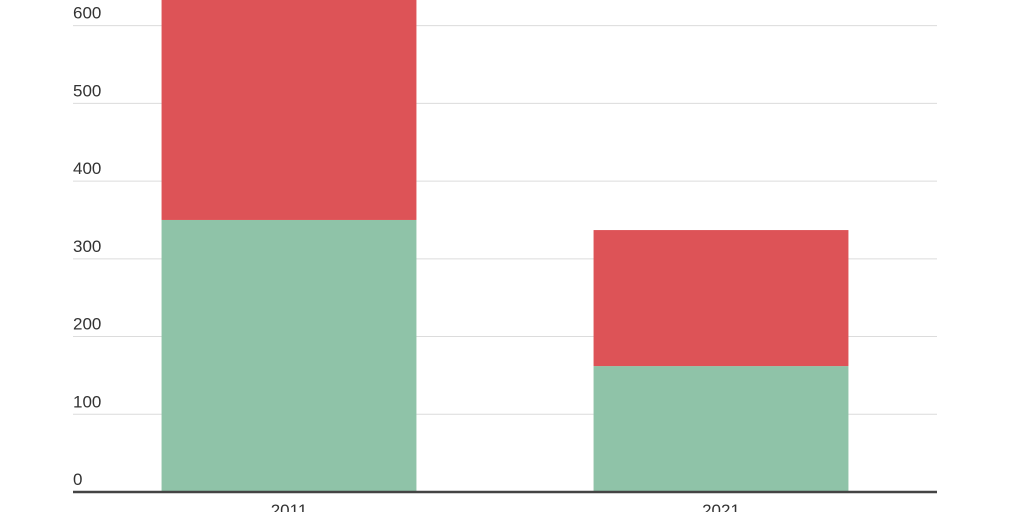 The width and height of the screenshot is (1024, 512). Describe the element at coordinates (87, 246) in the screenshot. I see `y-tick-label: 300` at that location.